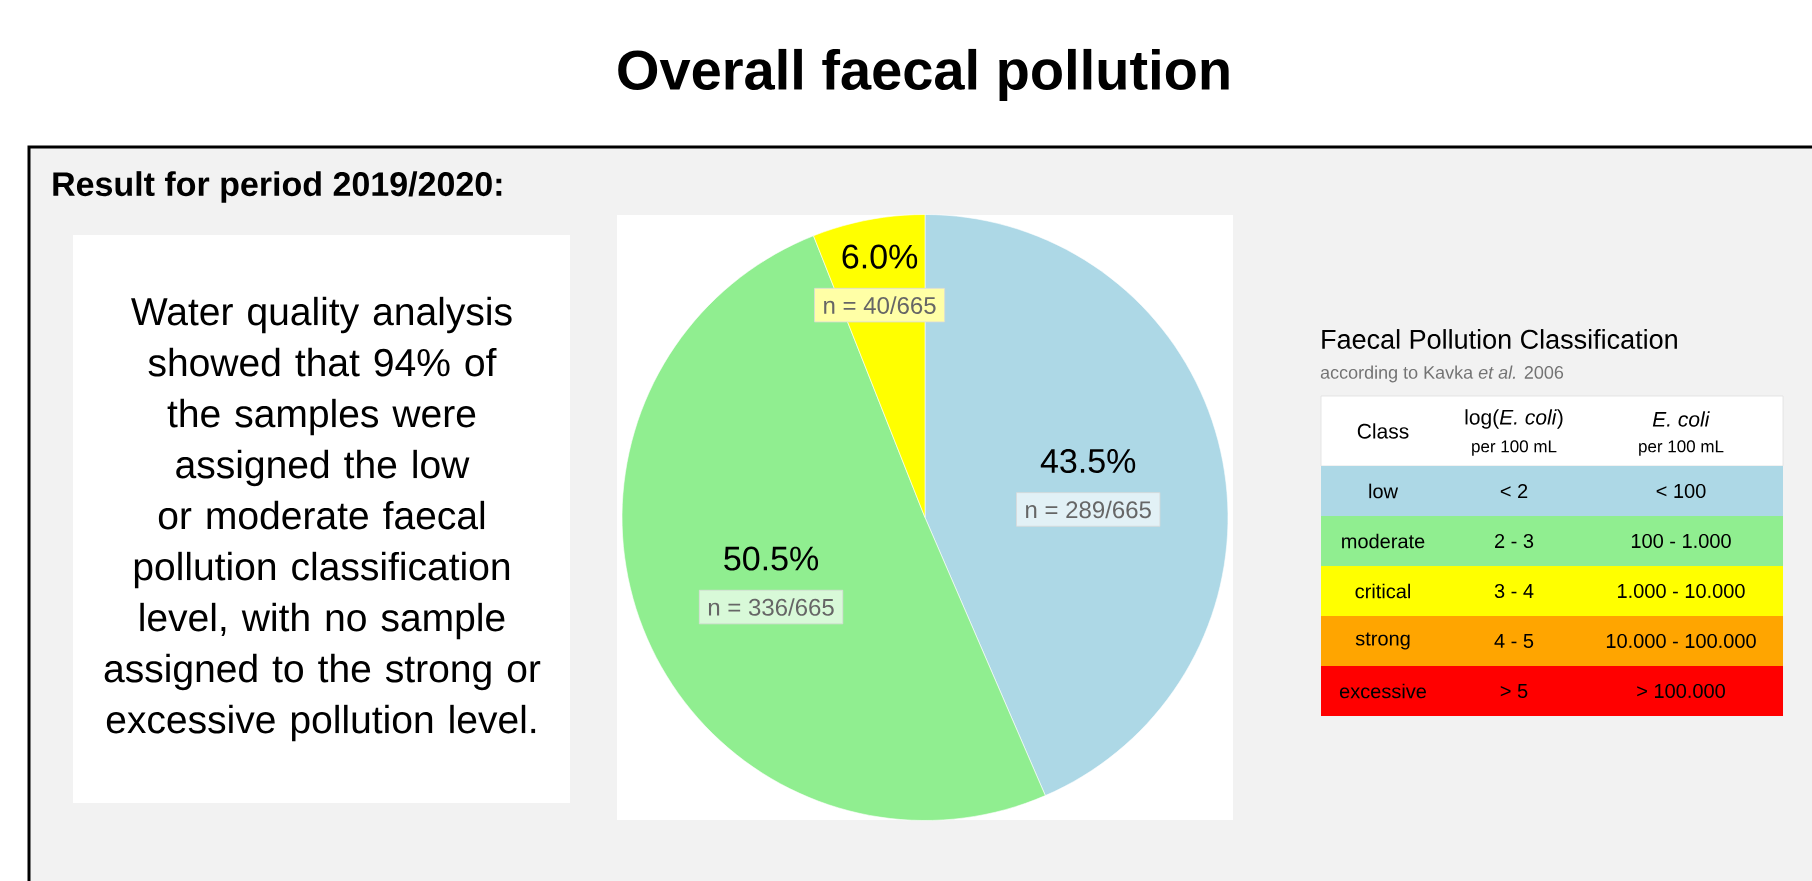 Image resolution: width=1812 pixels, height=881 pixels. What do you see at coordinates (1383, 691) in the screenshot?
I see `text: excessive` at bounding box center [1383, 691].